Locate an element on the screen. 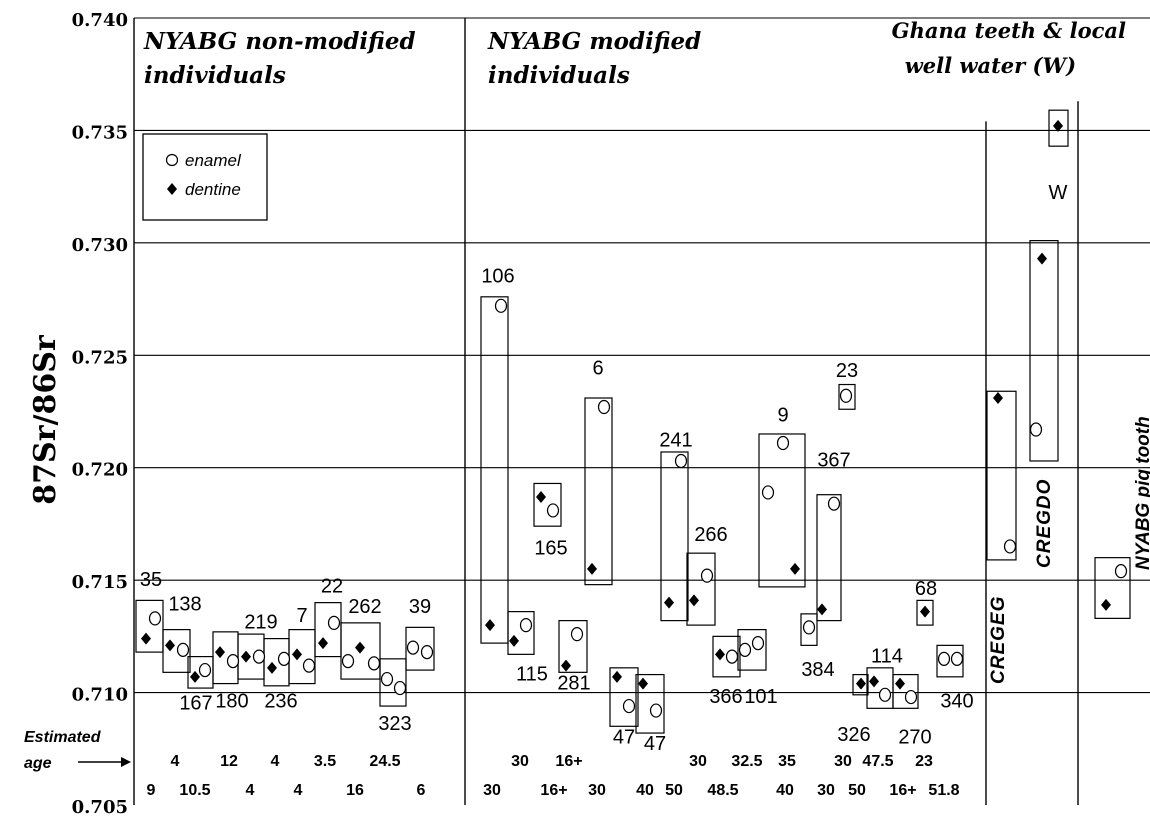 The width and height of the screenshot is (1150, 816). sample-label-18: 241 is located at coordinates (675, 440).